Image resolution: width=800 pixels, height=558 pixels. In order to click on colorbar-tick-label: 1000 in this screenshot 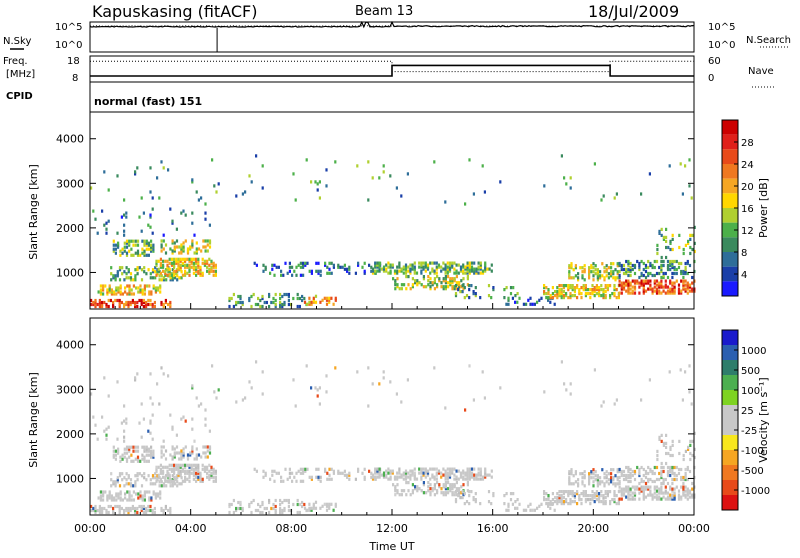, I will do `click(753, 351)`.